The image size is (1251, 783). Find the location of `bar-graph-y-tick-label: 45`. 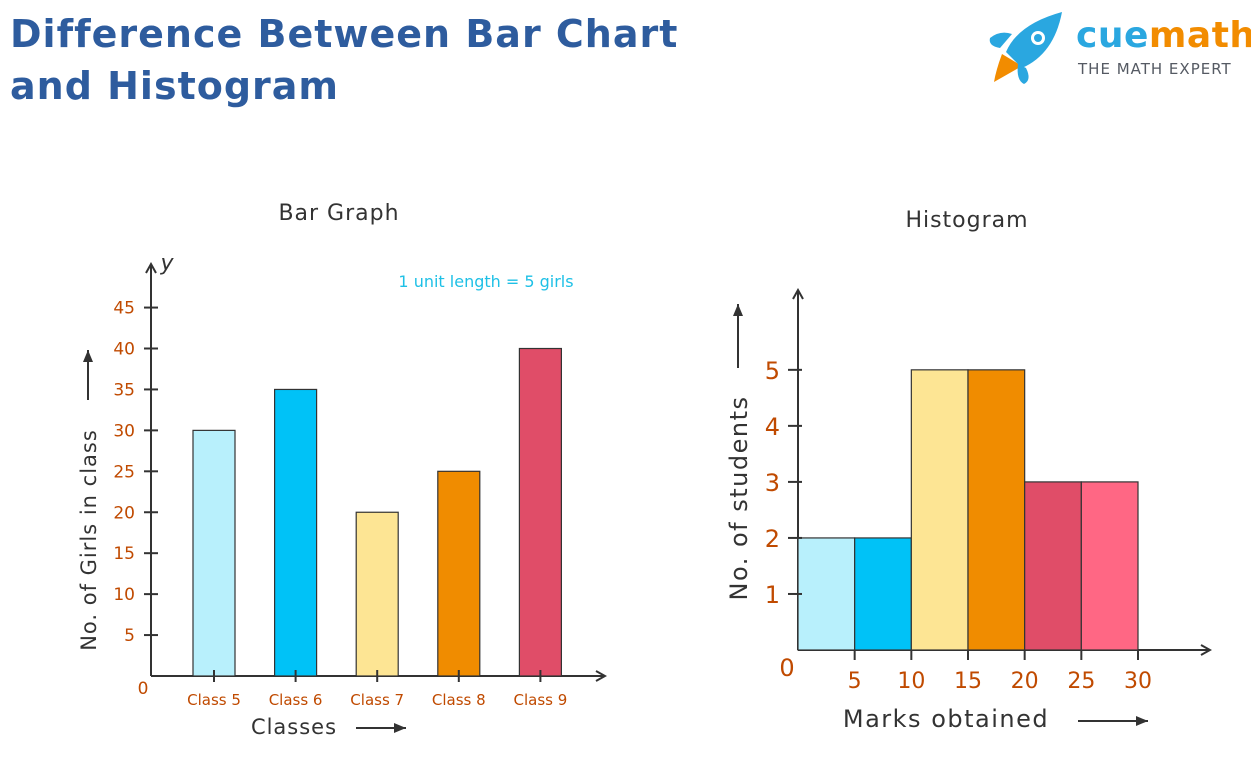

bar-graph-y-tick-label: 45 is located at coordinates (124, 309).